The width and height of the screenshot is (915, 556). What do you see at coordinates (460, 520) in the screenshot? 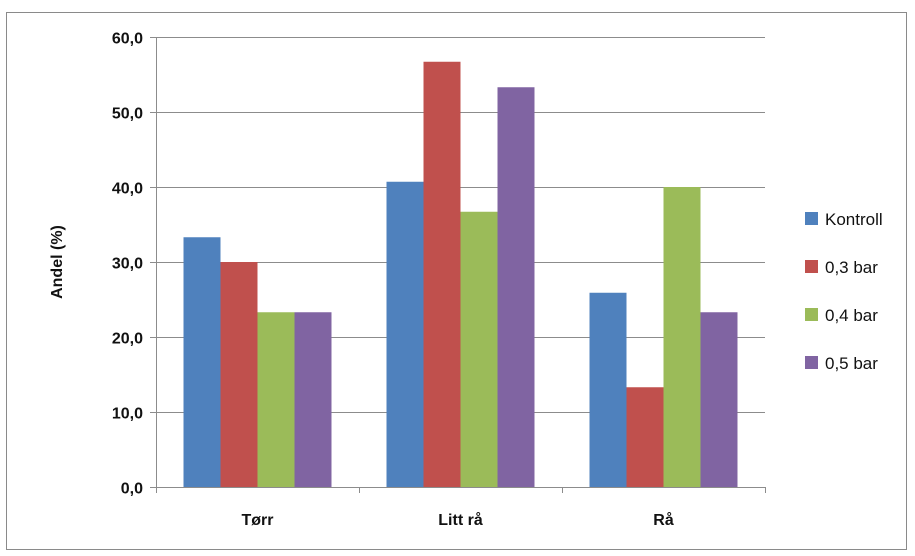
I see `x-category-label: Litt rå` at bounding box center [460, 520].